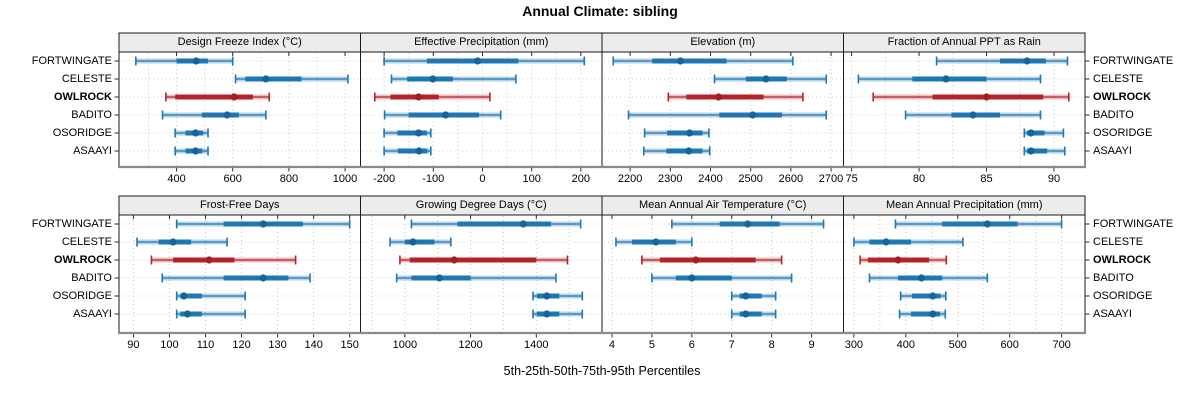  I want to click on x-tick-label: 6, so click(691, 345).